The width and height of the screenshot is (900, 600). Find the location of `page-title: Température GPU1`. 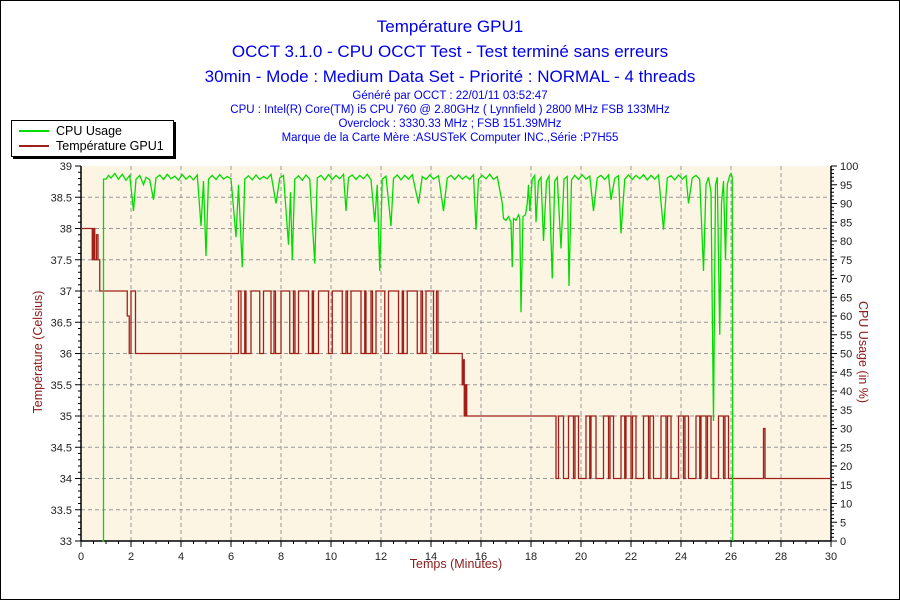

page-title: Température GPU1 is located at coordinates (450, 26).